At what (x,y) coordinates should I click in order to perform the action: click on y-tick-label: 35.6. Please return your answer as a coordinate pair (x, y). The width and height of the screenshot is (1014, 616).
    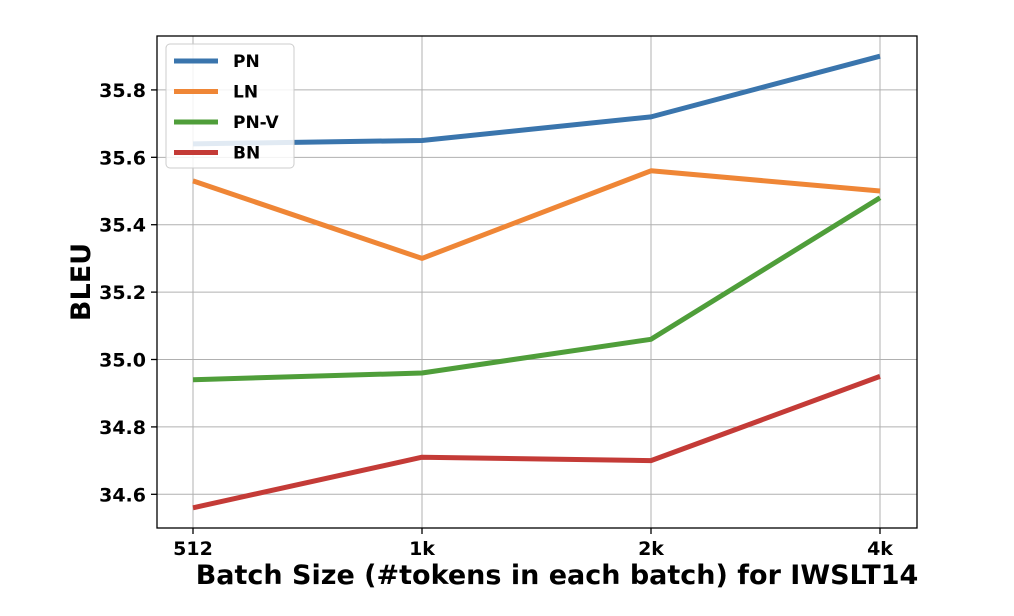
    Looking at the image, I should click on (122, 158).